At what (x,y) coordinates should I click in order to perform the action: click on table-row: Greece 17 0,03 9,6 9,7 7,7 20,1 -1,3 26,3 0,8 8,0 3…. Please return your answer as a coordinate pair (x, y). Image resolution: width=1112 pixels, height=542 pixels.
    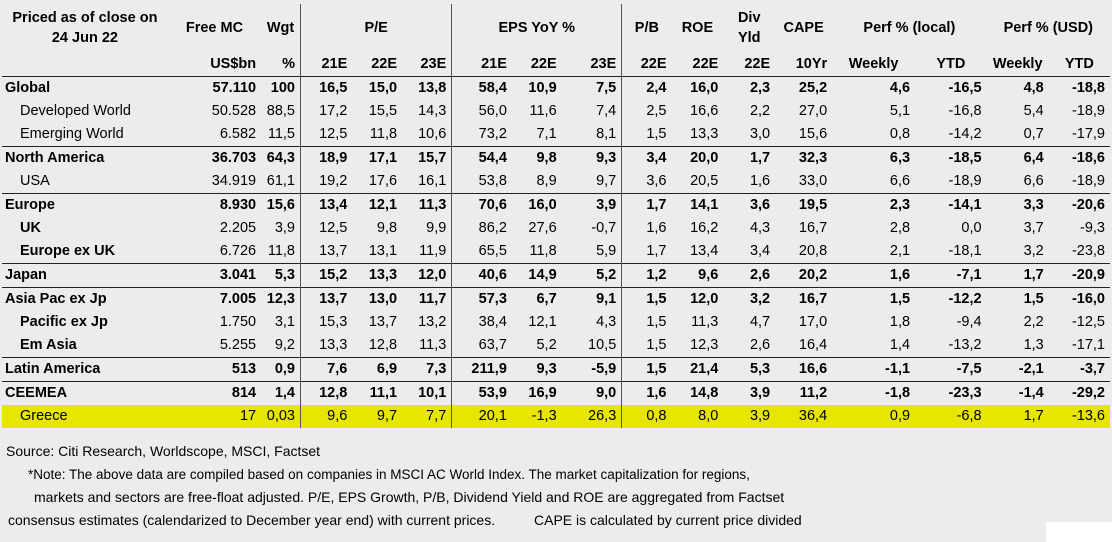
    Looking at the image, I should click on (556, 416).